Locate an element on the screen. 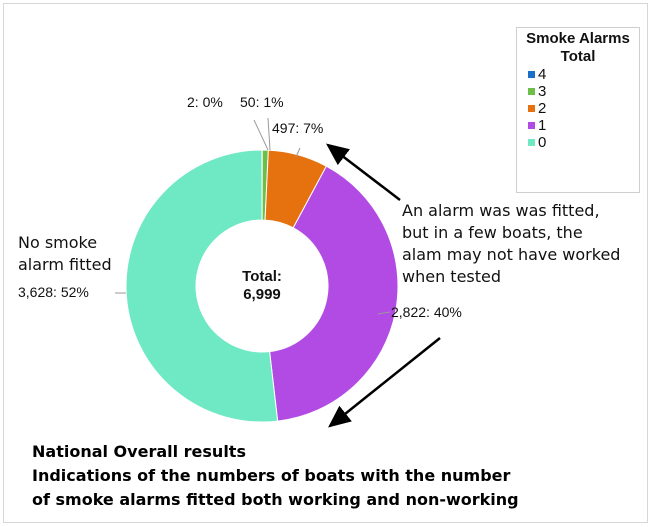 The height and width of the screenshot is (527, 652). slice-label-4: 2: 0% is located at coordinates (205, 102).